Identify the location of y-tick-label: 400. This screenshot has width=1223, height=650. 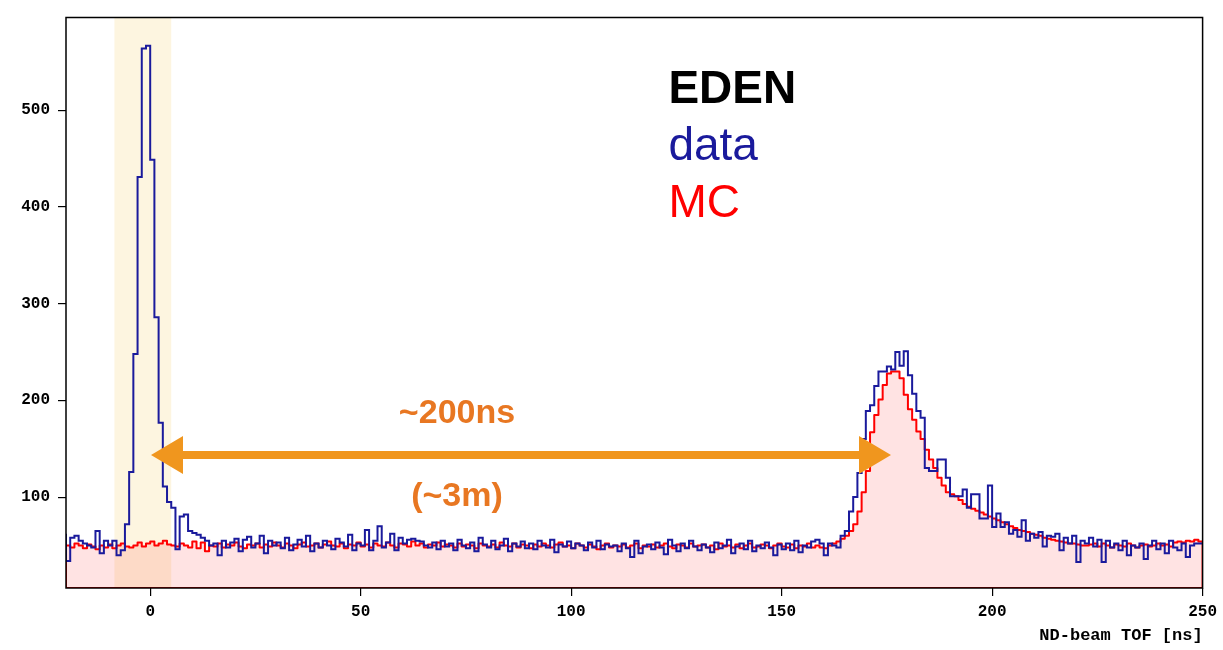
(35, 207).